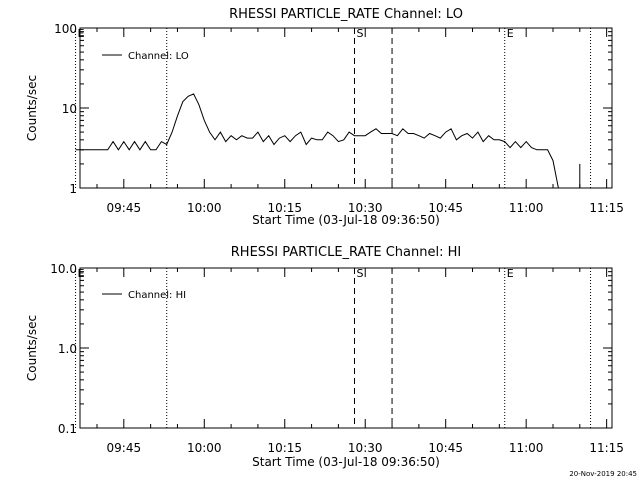 The width and height of the screenshot is (640, 480). What do you see at coordinates (67, 349) in the screenshot?
I see `y-tick-label: 1.0` at bounding box center [67, 349].